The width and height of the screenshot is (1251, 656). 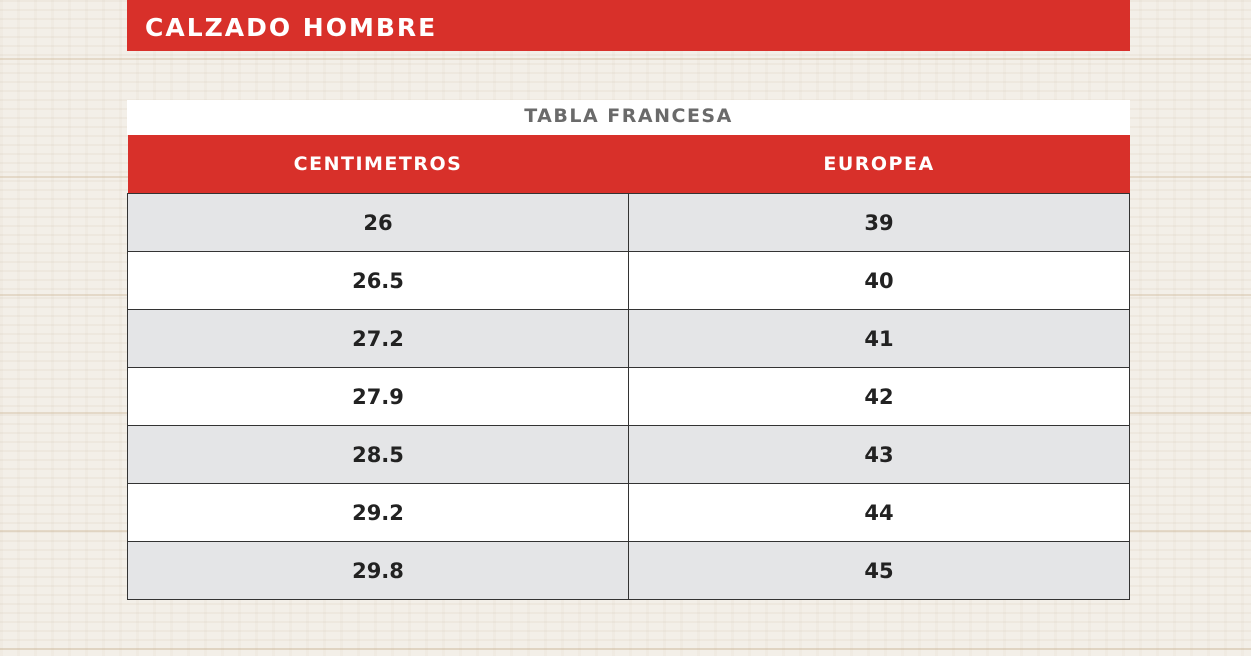 I want to click on cell-centimetros: 29.2, so click(x=378, y=512).